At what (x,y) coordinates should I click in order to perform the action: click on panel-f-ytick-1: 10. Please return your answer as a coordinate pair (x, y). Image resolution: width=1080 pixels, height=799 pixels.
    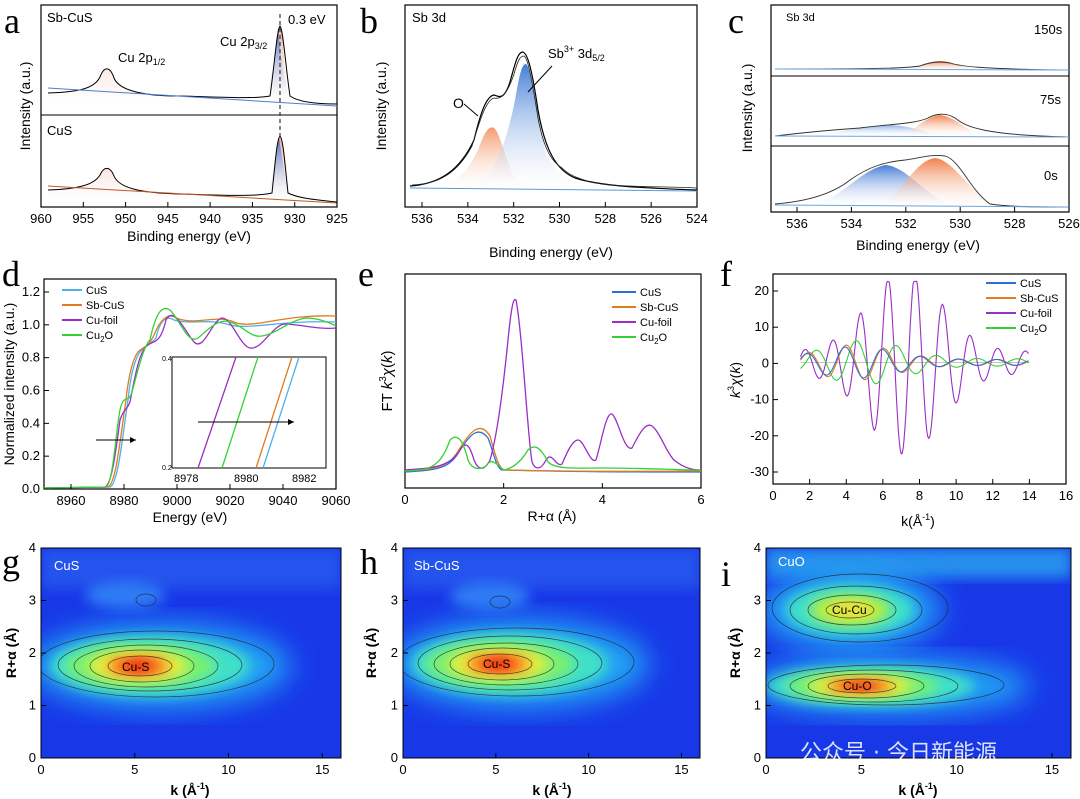
    Looking at the image, I should click on (762, 326).